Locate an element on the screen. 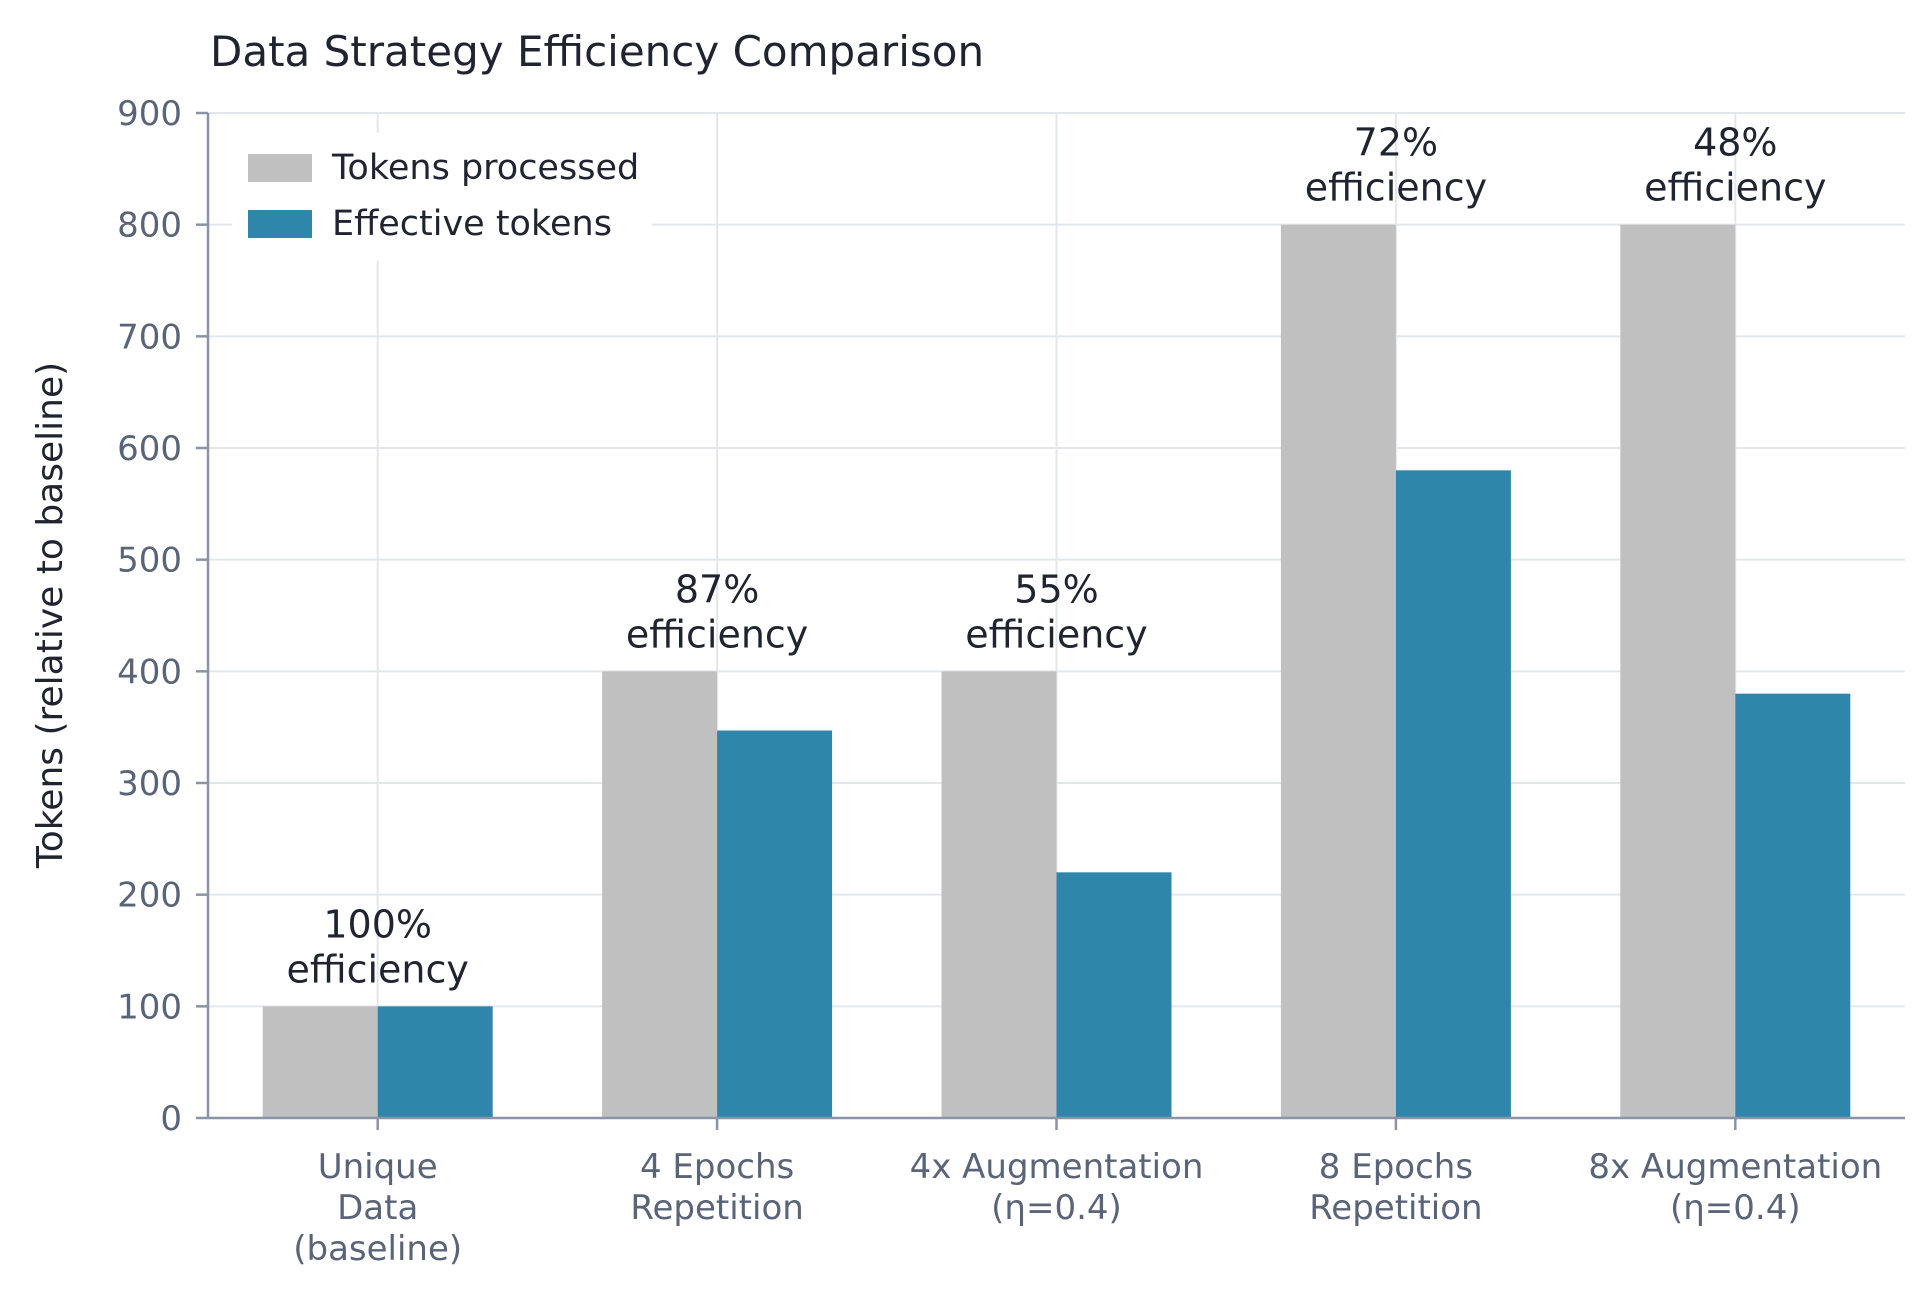 This screenshot has height=1292, width=1920. y-tick-label: 0 is located at coordinates (171, 1119).